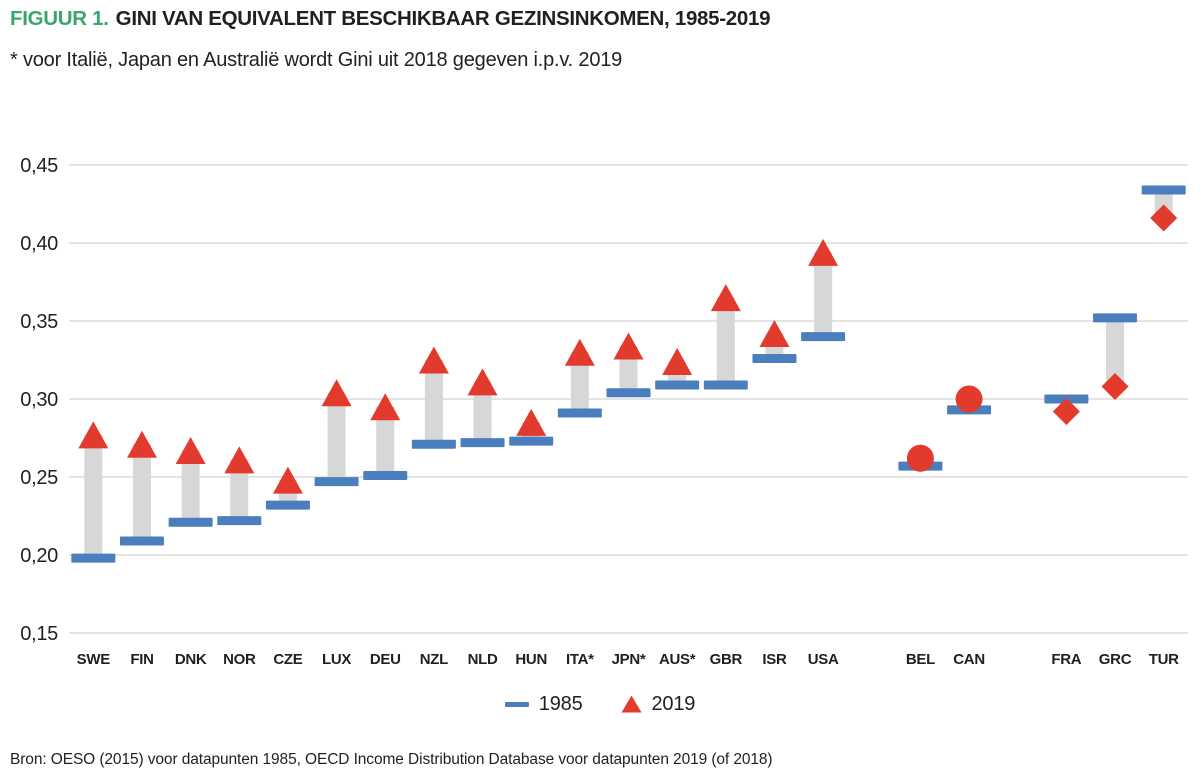  Describe the element at coordinates (59, 18) in the screenshot. I see `figure-number: FIGUUR 1.` at that location.